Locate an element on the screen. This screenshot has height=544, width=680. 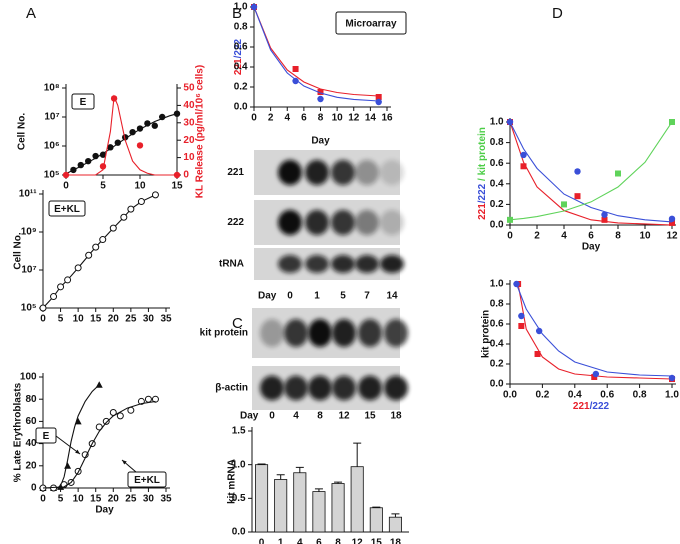
y-tick-label: 10 is located at coordinates (189, 157).